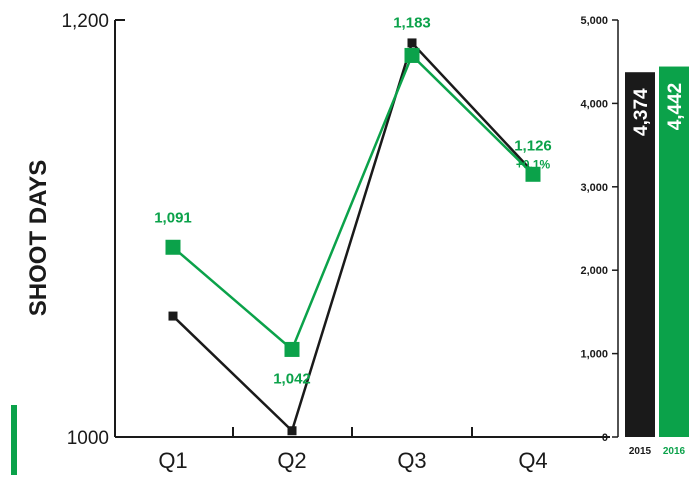 This screenshot has width=696, height=480. Describe the element at coordinates (88, 438) in the screenshot. I see `y-tick-label: 1000` at that location.